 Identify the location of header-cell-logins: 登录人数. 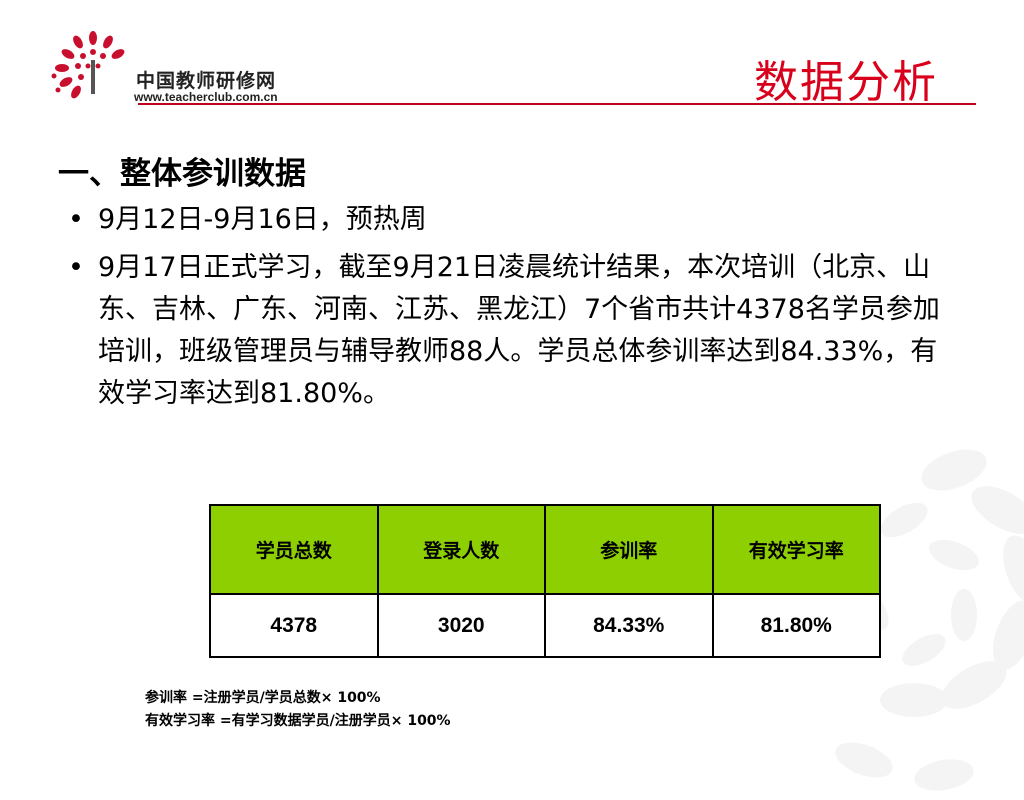
(461, 549).